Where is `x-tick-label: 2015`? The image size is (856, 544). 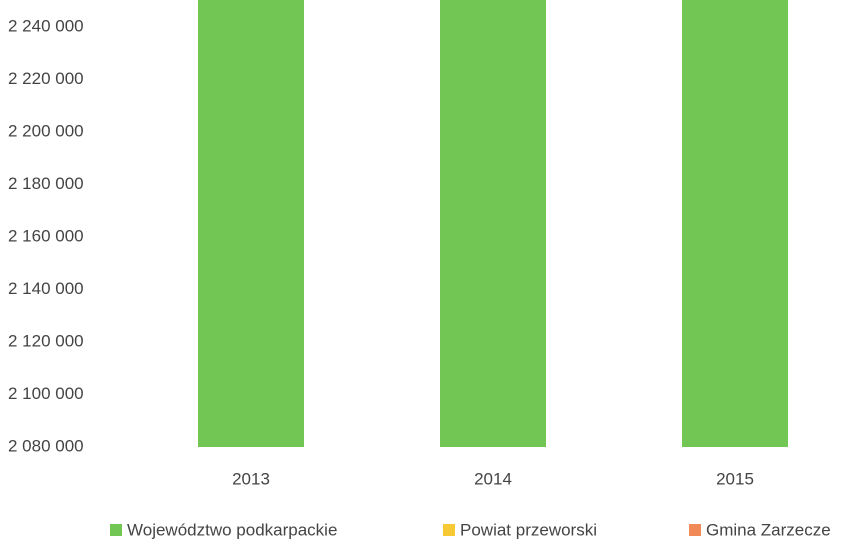
x-tick-label: 2015 is located at coordinates (735, 478).